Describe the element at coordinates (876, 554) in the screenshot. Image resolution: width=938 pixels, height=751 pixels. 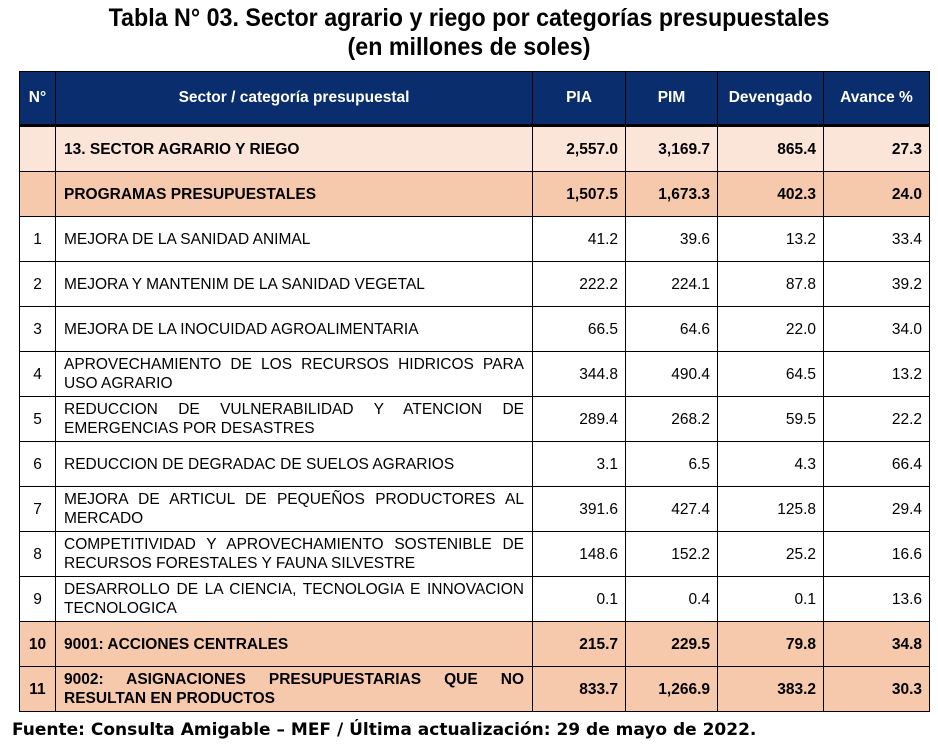
I see `cell-avance: 16.6` at that location.